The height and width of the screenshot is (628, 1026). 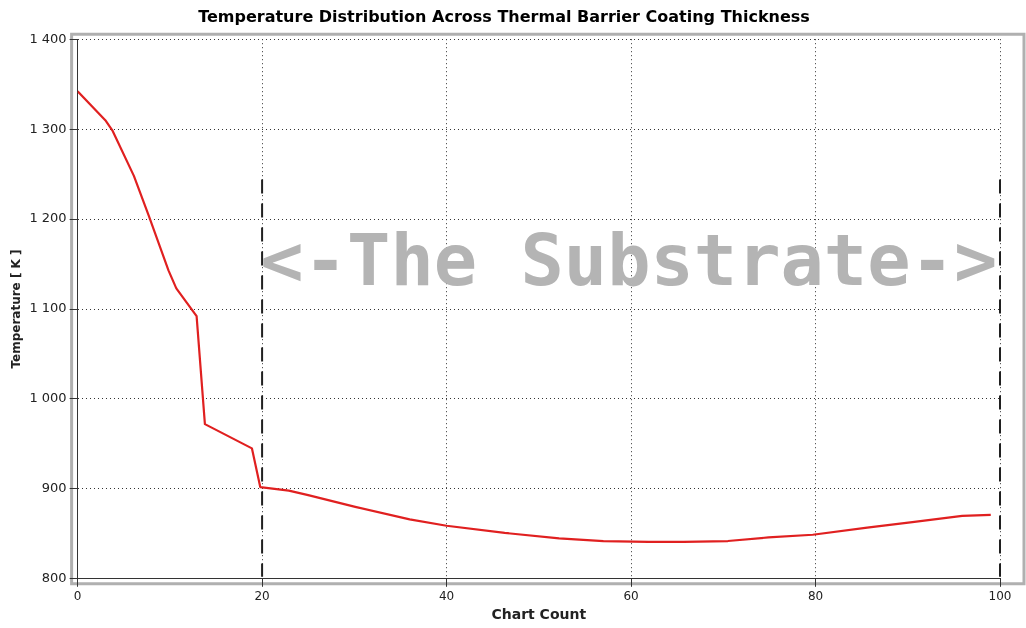 What do you see at coordinates (48, 38) in the screenshot?
I see `y-tick-label: 1 400` at bounding box center [48, 38].